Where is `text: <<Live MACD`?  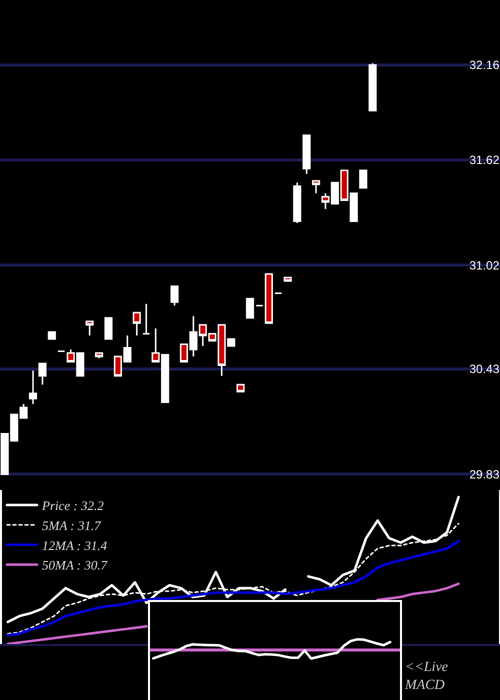
text: <<Live MACD is located at coordinates (426, 677).